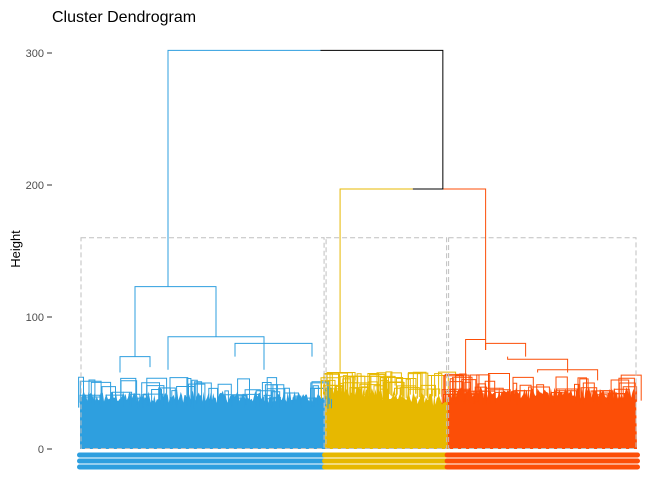 This screenshot has width=672, height=480. I want to click on chart-title: Cluster Dendrogram, so click(124, 17).